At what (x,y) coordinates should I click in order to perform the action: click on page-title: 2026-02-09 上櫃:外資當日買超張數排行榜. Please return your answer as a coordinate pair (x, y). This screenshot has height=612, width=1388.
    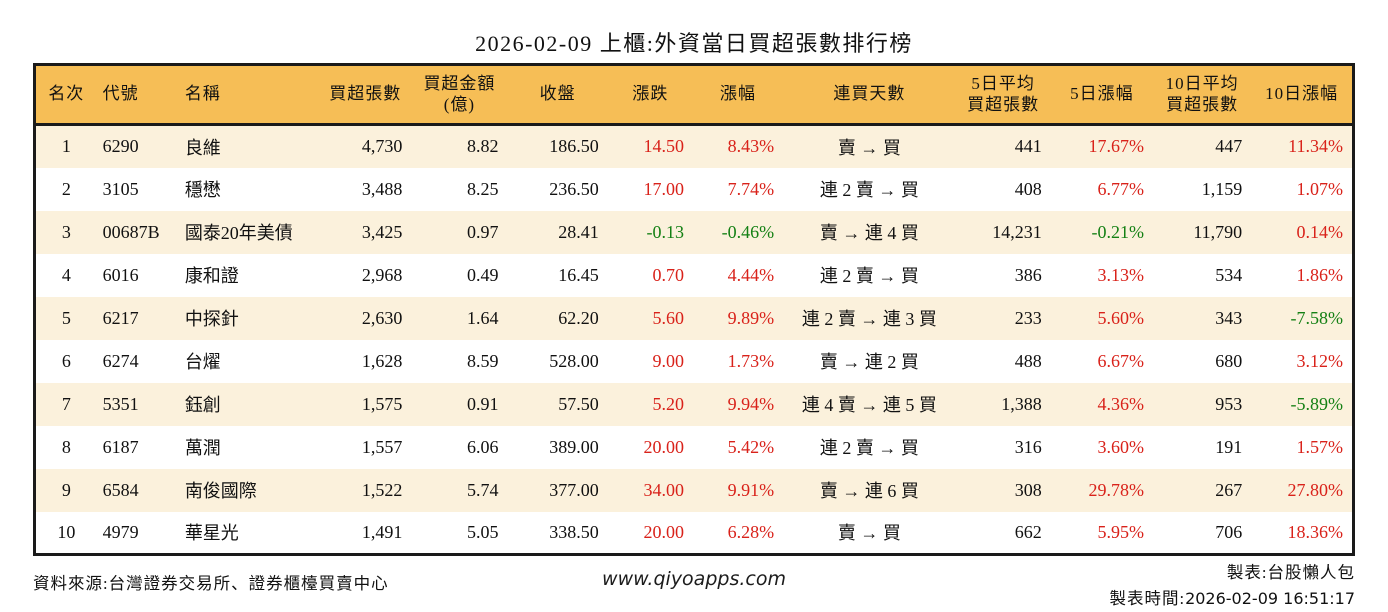
    Looking at the image, I should click on (694, 43).